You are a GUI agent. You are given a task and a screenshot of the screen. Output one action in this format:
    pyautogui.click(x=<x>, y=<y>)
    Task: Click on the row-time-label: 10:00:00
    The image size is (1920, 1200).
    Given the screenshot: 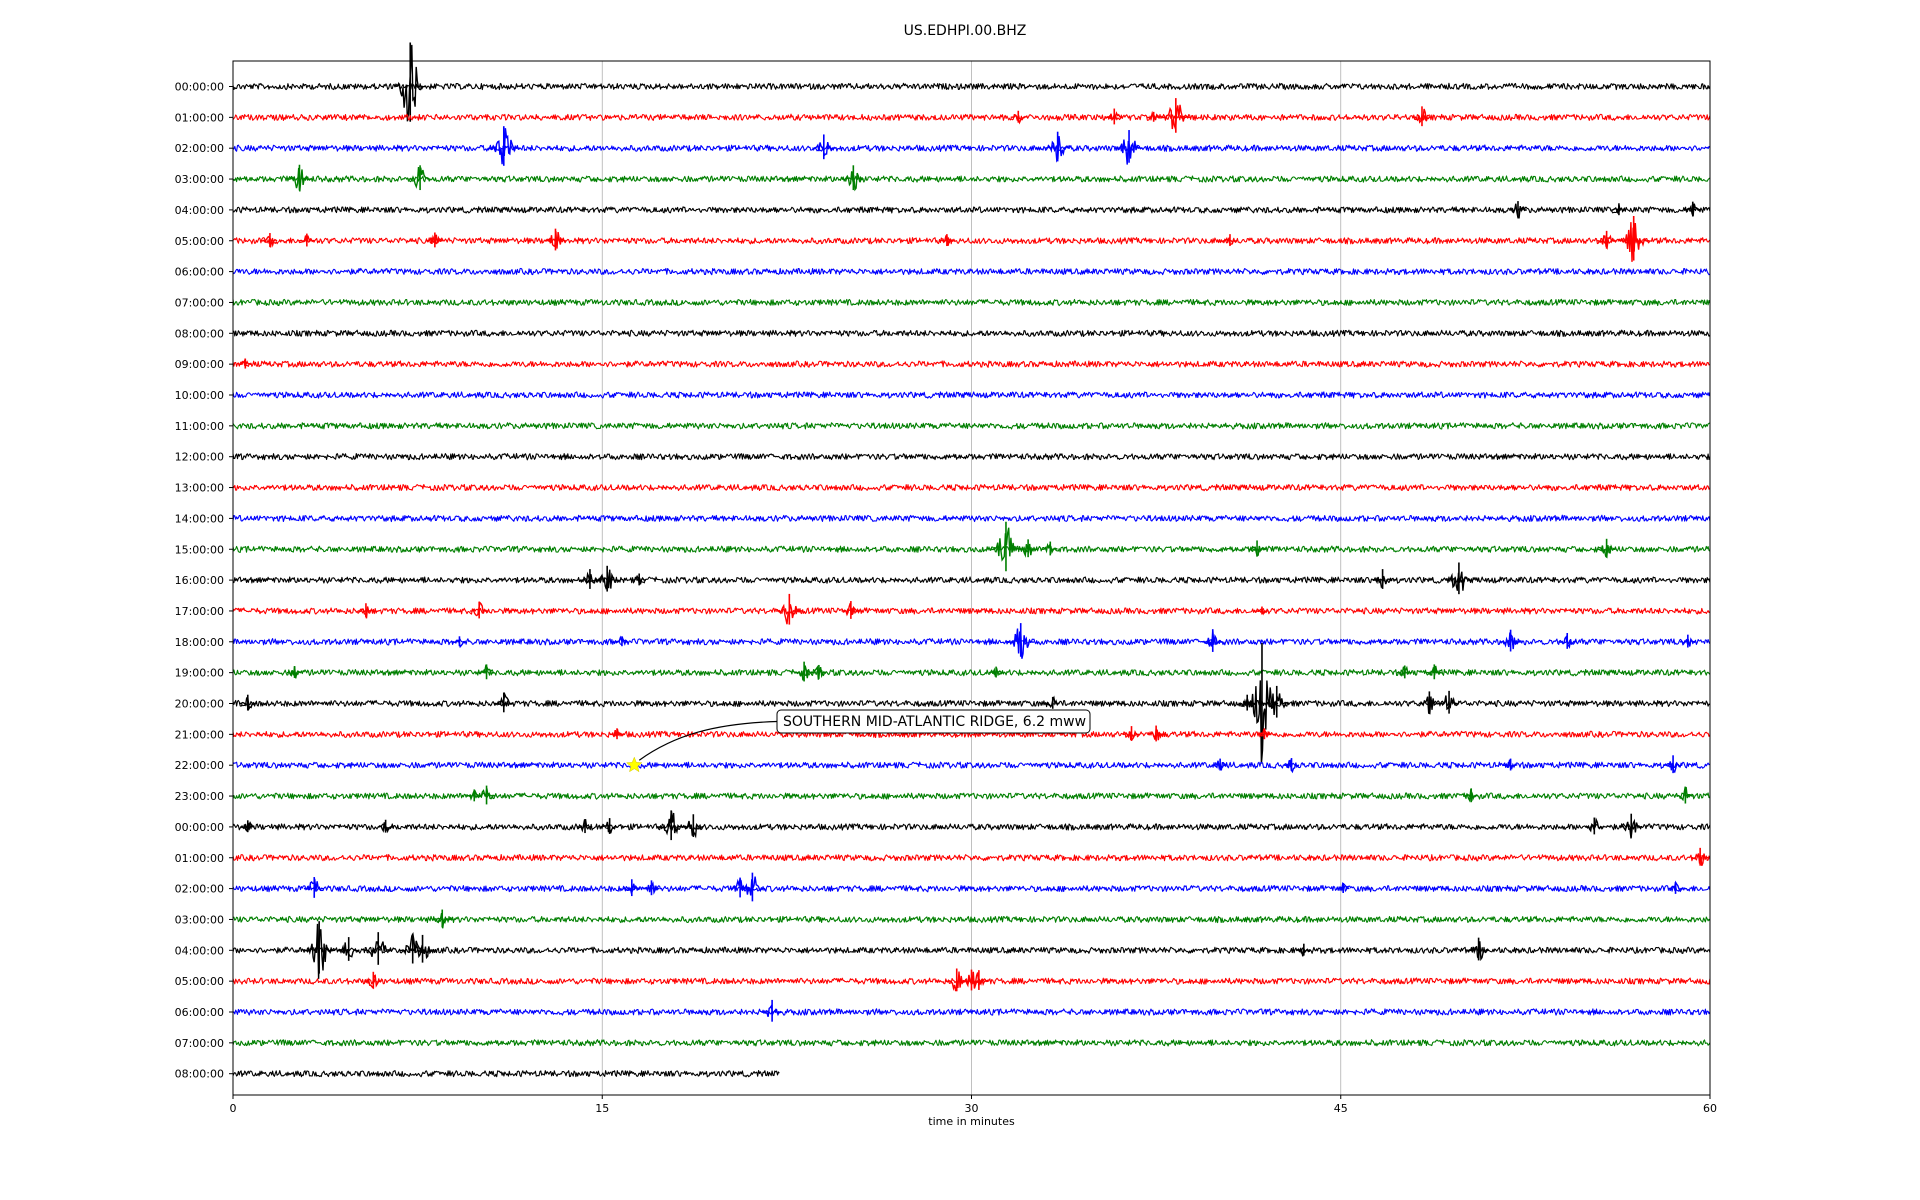 What is the action you would take?
    pyautogui.click(x=199, y=395)
    